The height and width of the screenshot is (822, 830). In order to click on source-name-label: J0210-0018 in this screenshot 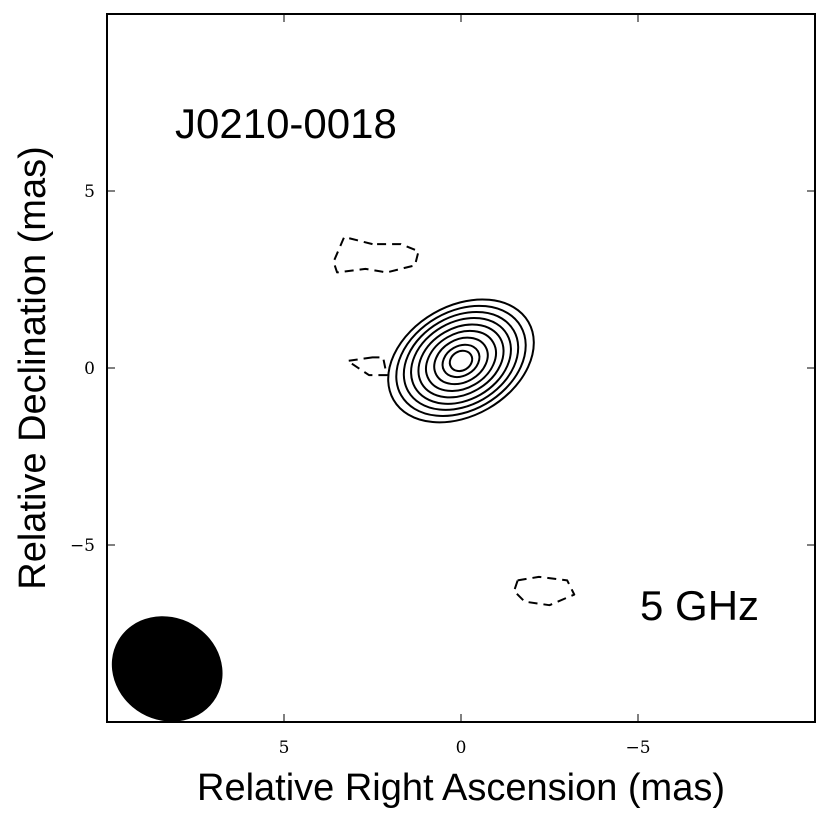, I will do `click(286, 123)`.